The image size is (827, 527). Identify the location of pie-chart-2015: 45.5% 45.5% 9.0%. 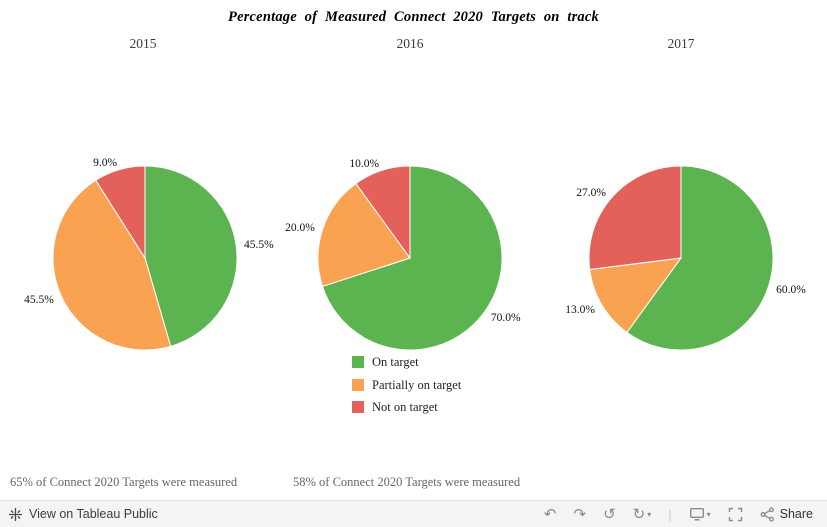
(149, 254).